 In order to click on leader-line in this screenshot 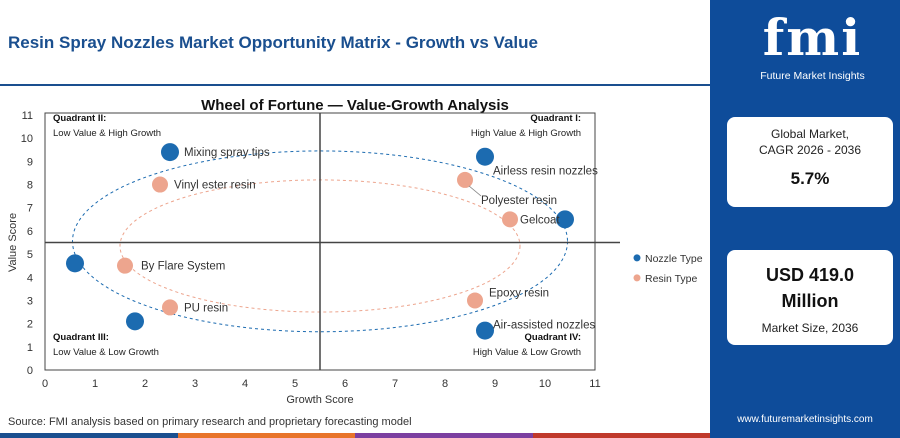, I will do `click(475, 191)`.